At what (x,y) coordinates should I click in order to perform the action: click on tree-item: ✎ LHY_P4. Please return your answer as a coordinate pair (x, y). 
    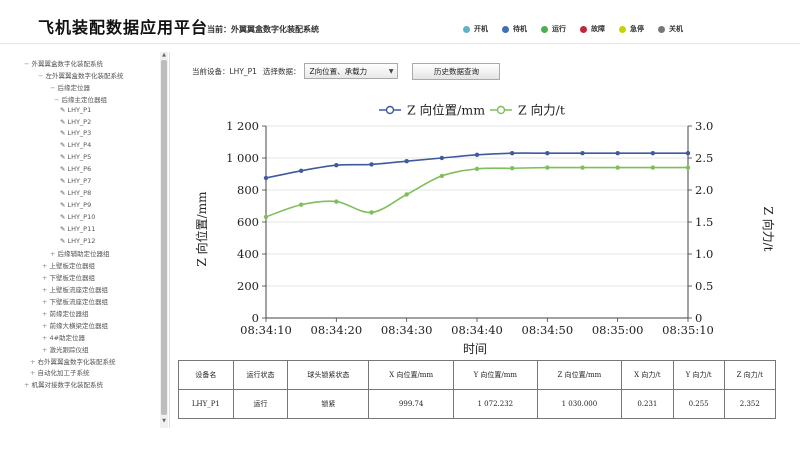
    Looking at the image, I should click on (75, 145).